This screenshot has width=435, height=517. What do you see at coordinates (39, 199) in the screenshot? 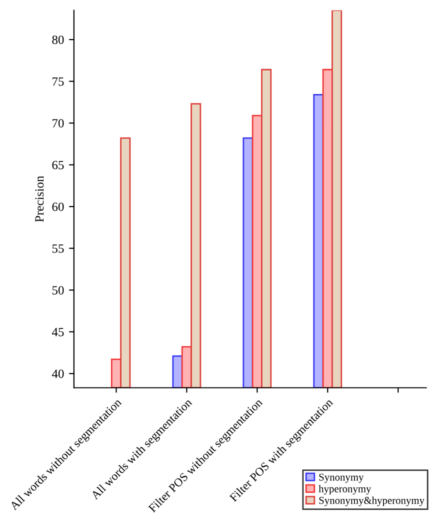
I see `y-axis-title: Precision` at bounding box center [39, 199].